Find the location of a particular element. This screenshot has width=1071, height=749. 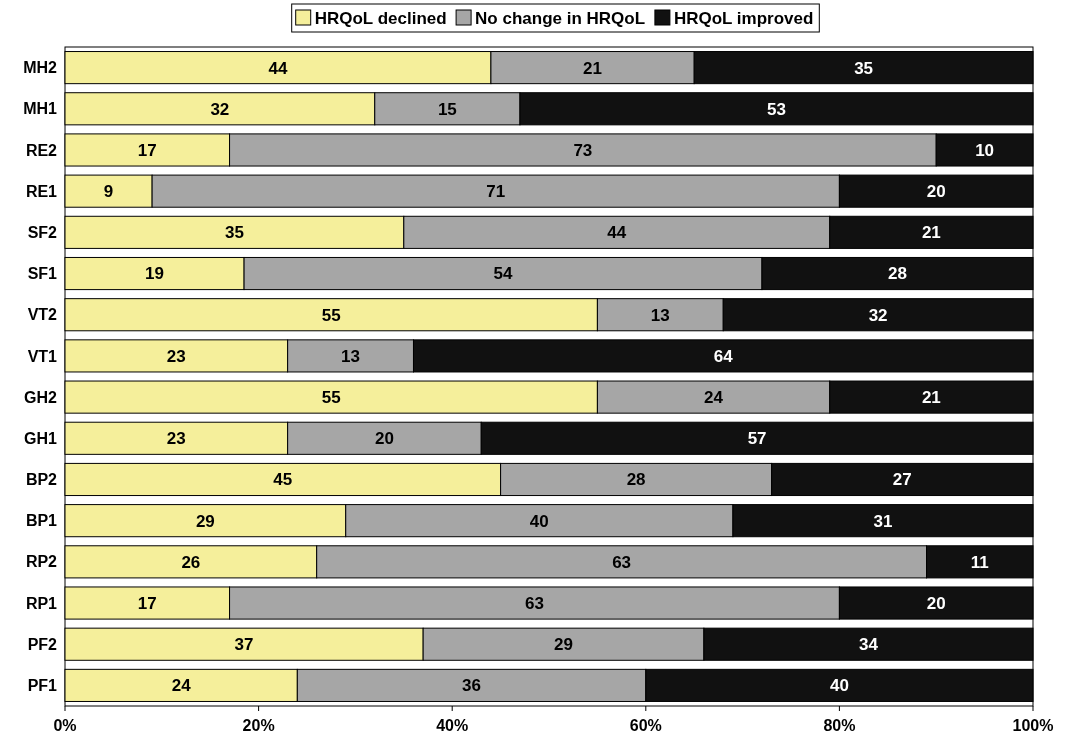

data-label: 53 is located at coordinates (776, 109).